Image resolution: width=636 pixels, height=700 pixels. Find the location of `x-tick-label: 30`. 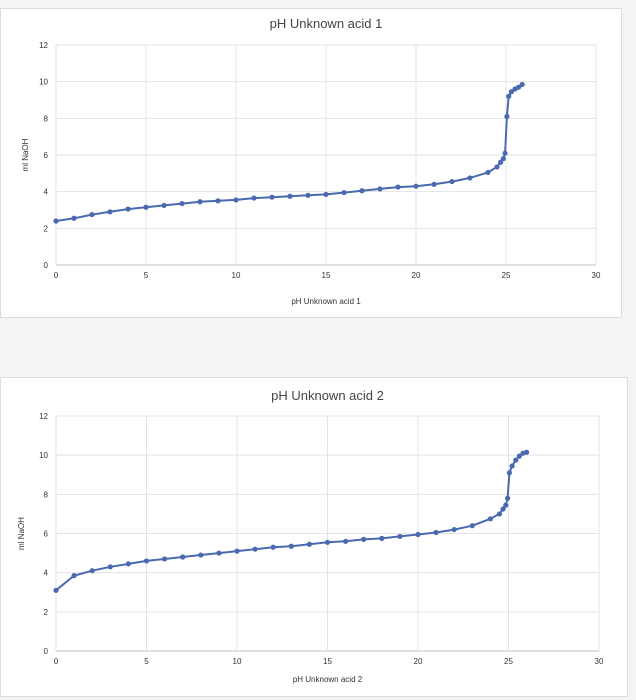

x-tick-label: 30 is located at coordinates (596, 275).